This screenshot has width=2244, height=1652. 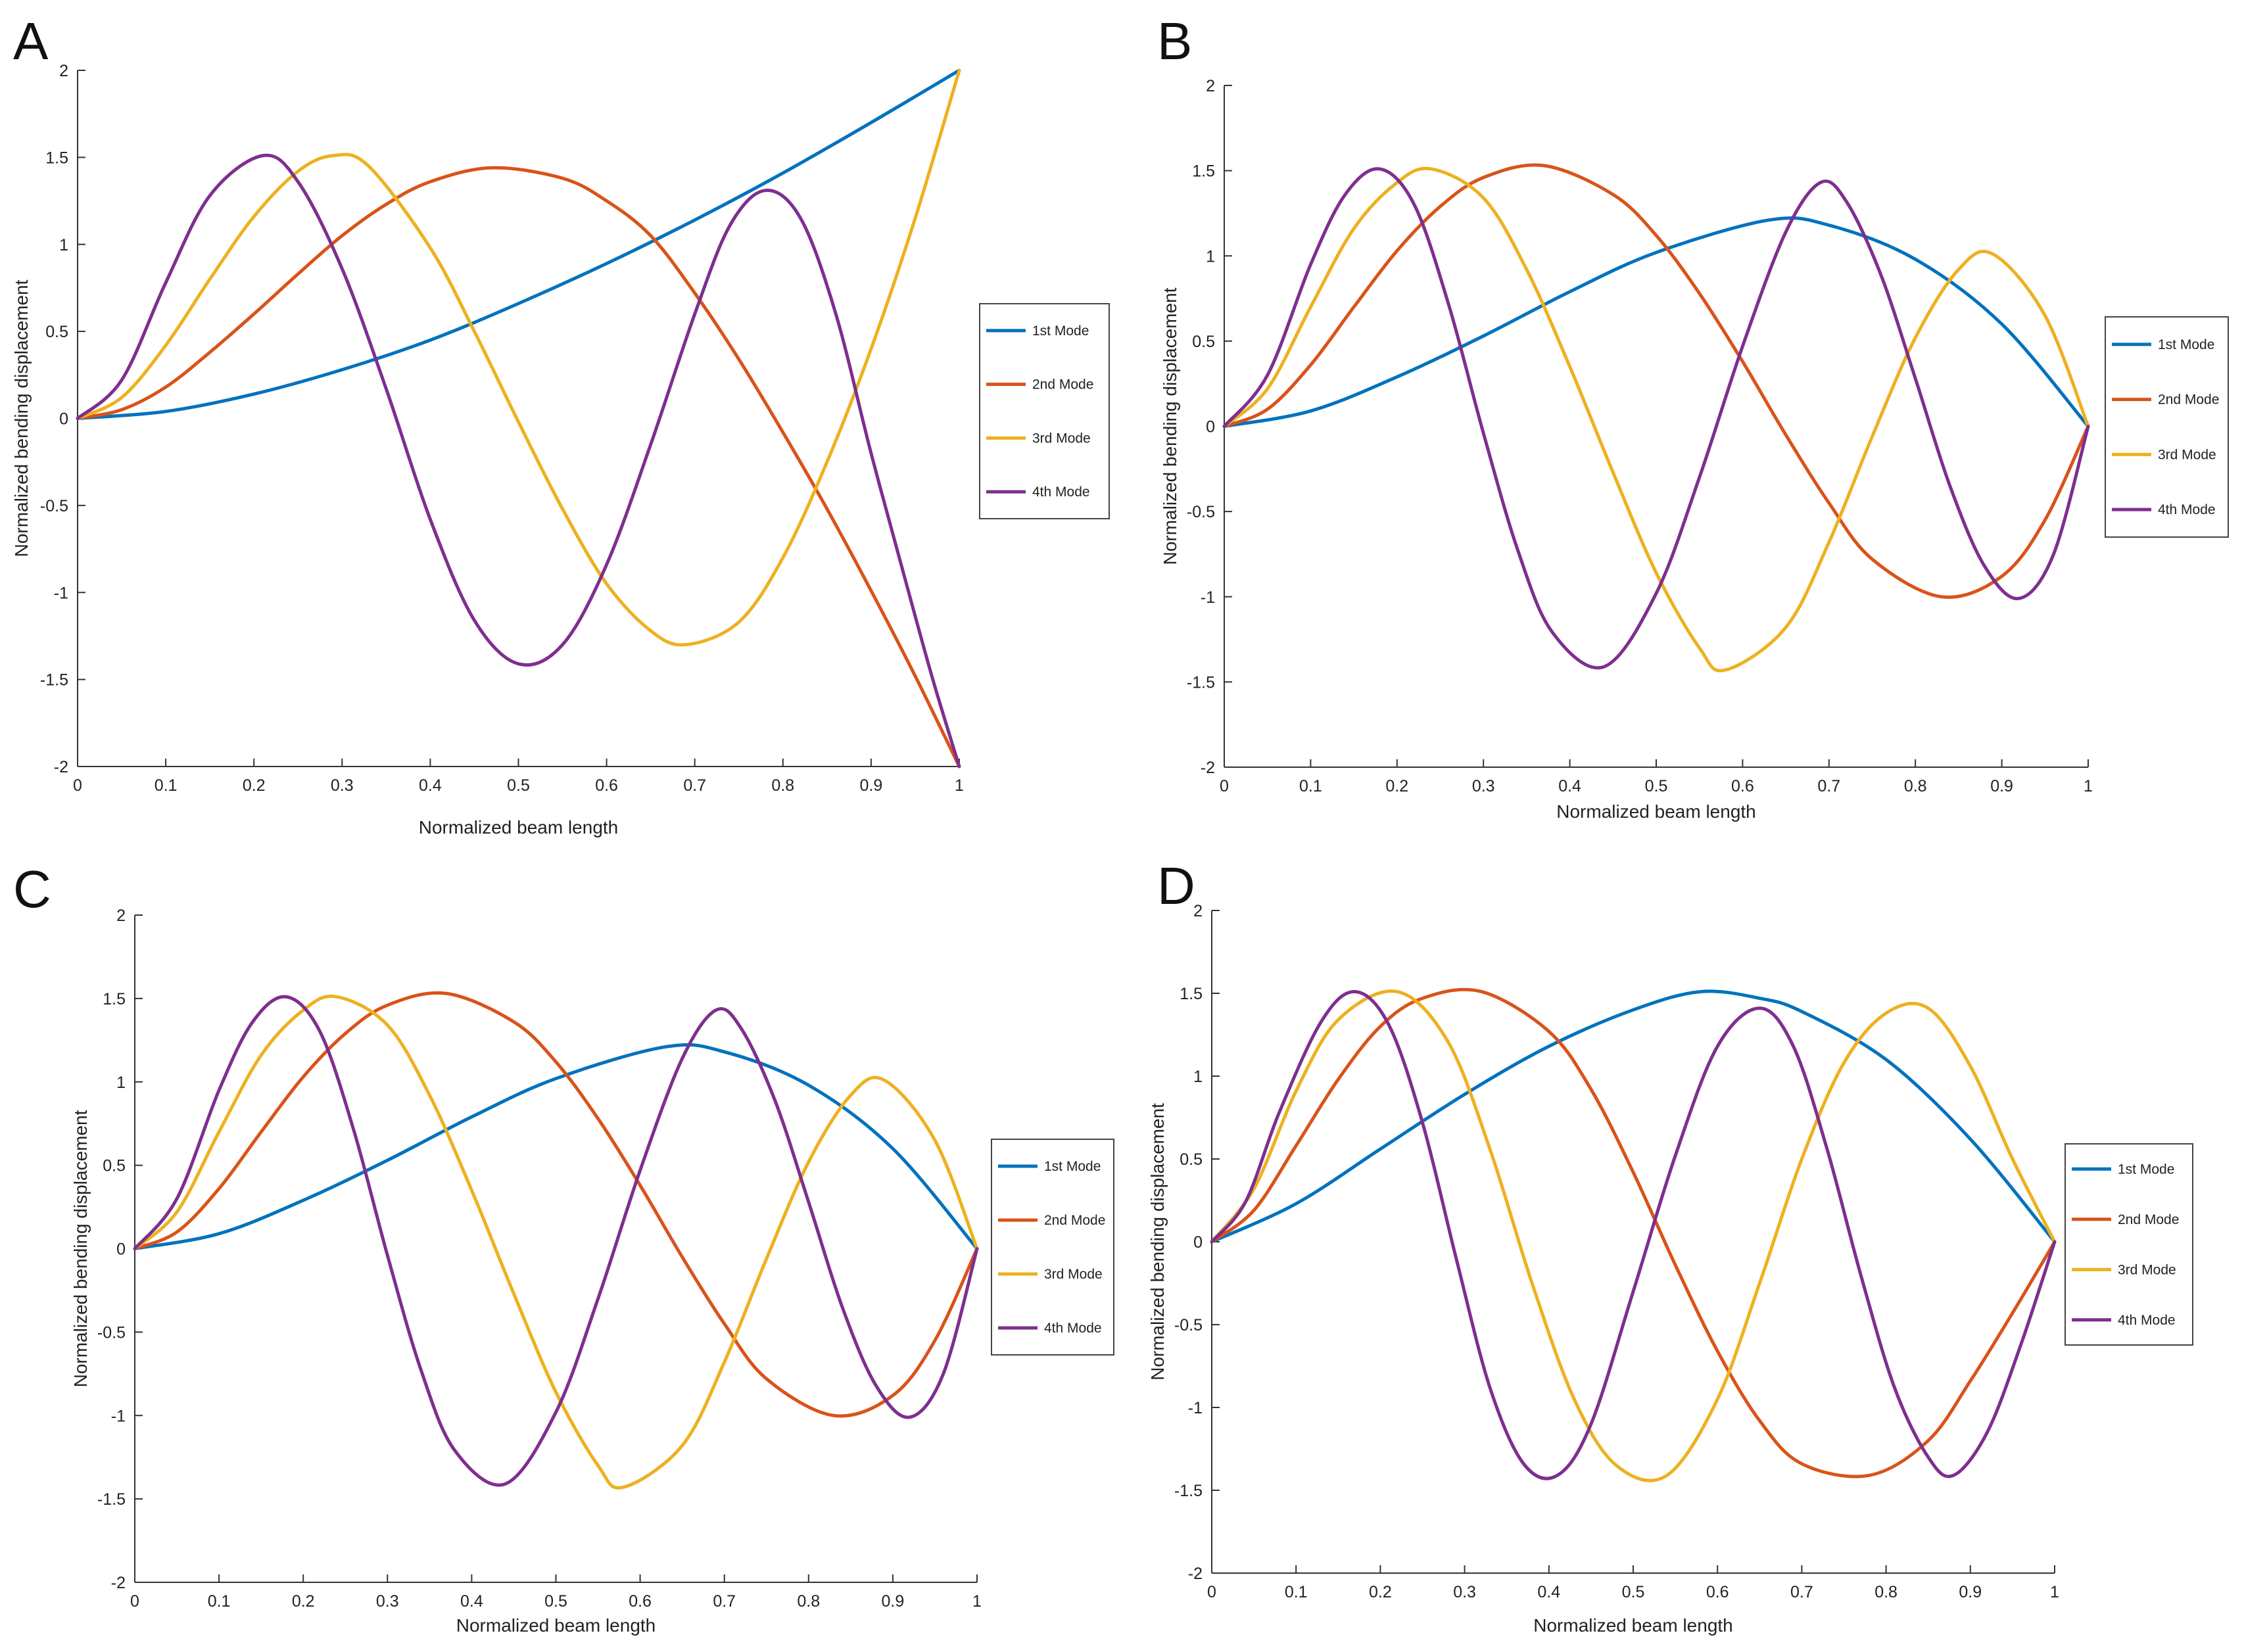 I want to click on panel-label: C, so click(x=32, y=889).